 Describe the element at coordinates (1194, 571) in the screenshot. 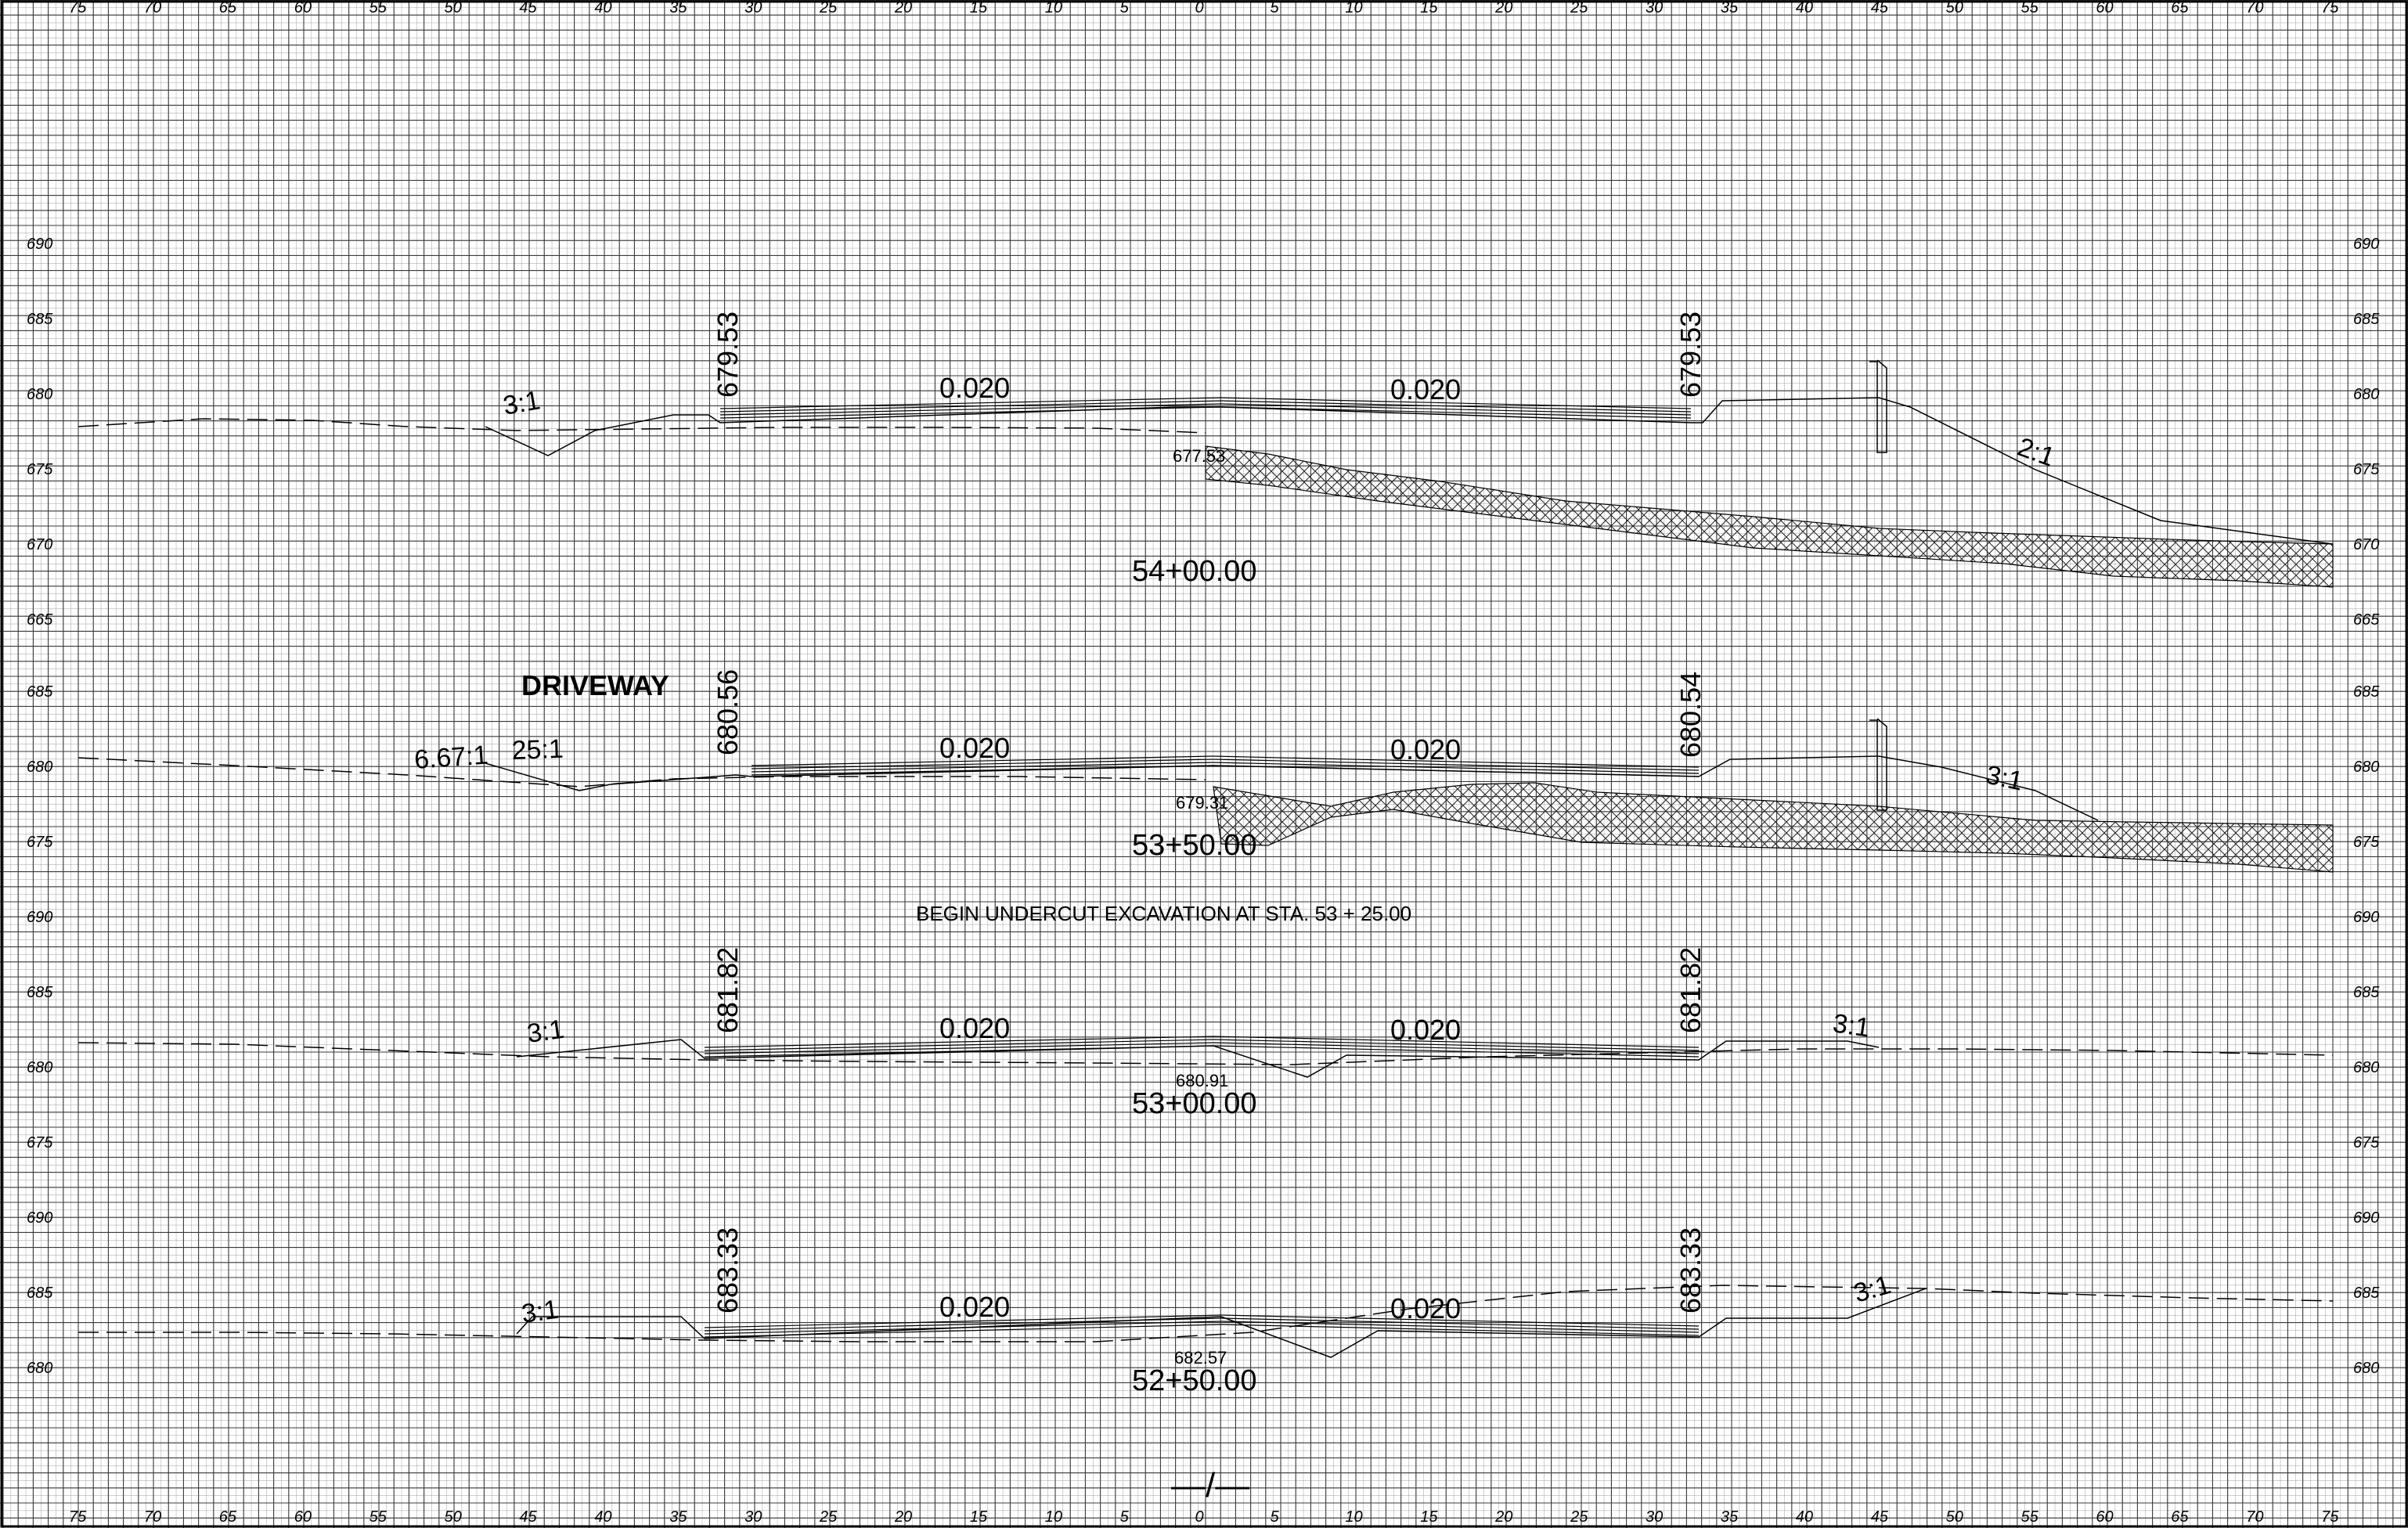

I see `station-label: 54+00.00` at that location.